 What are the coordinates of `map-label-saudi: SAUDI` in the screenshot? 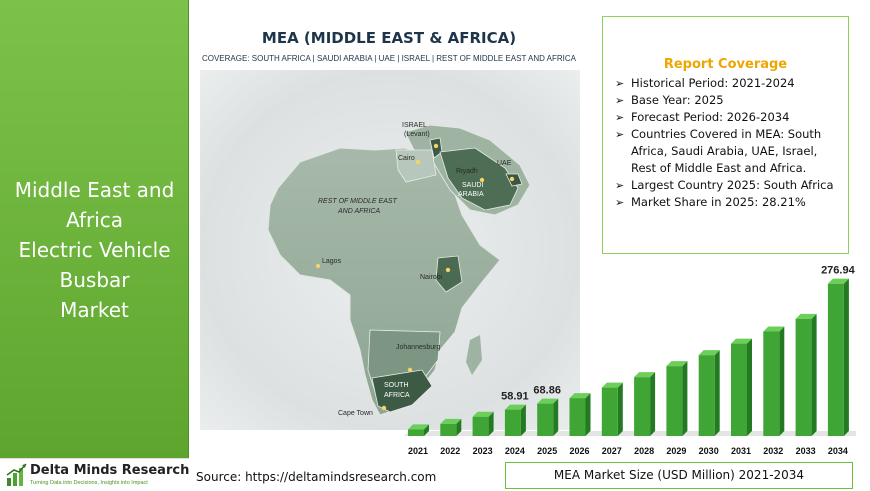 It's located at (473, 185).